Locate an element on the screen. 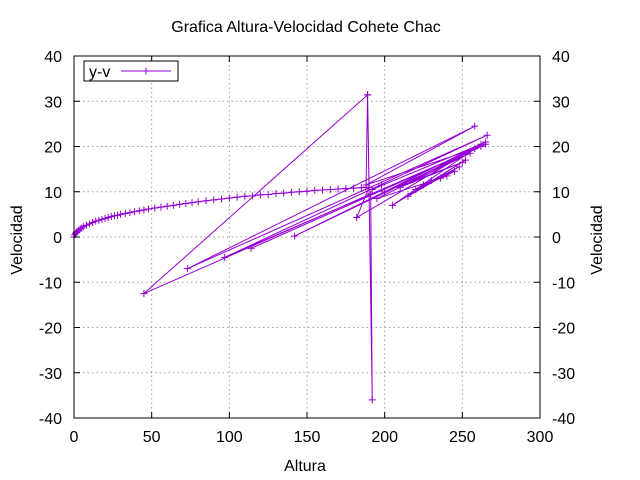 Image resolution: width=640 pixels, height=480 pixels. y2-tick-label: 40 is located at coordinates (561, 57).